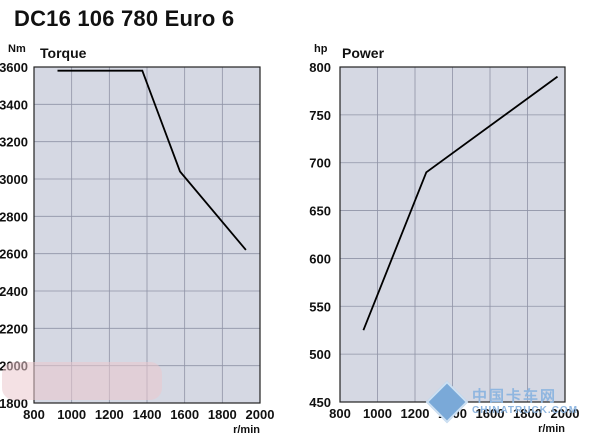 Image resolution: width=600 pixels, height=437 pixels. Describe the element at coordinates (124, 18) in the screenshot. I see `page-title: DC16 106 780 Euro 6` at that location.